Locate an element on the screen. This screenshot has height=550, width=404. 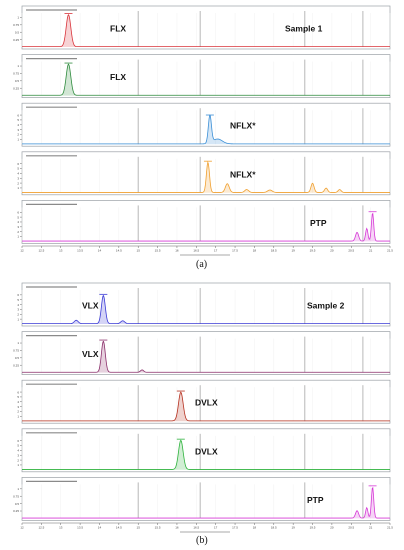
x-tick-label: 20.5 is located at coordinates (351, 251).